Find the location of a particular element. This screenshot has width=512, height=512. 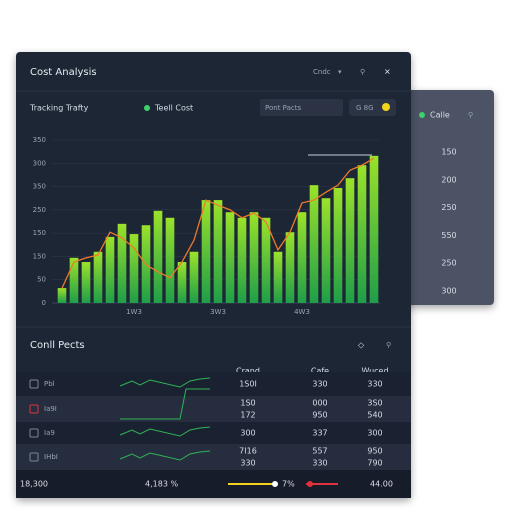

x-tick-label: 1W3 is located at coordinates (134, 312).